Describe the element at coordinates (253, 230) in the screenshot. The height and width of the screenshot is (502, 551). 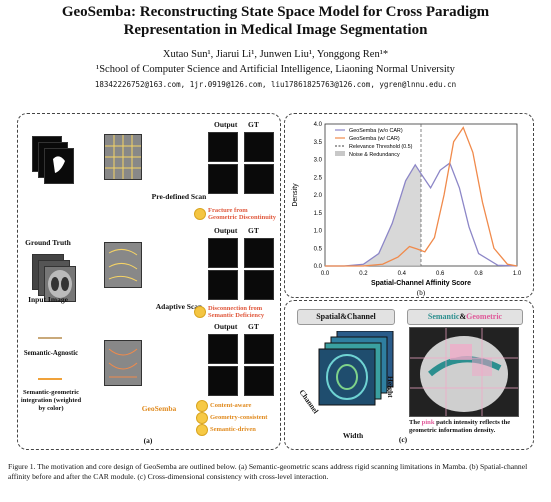
I see `gt-header-2: GT` at that location.